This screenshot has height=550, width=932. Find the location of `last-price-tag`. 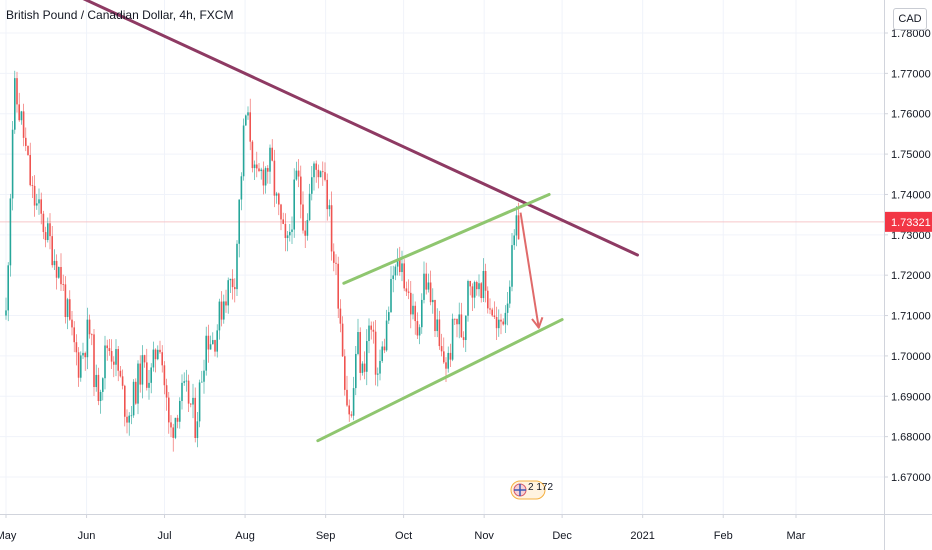

last-price-tag is located at coordinates (908, 221).